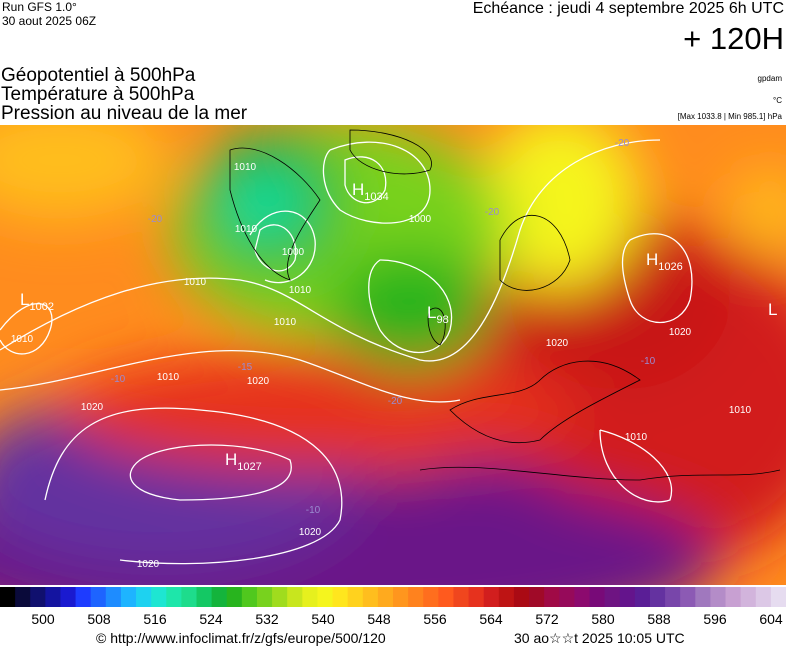 The width and height of the screenshot is (786, 648). What do you see at coordinates (43, 619) in the screenshot?
I see `colorbar-tick-label: 500` at bounding box center [43, 619].